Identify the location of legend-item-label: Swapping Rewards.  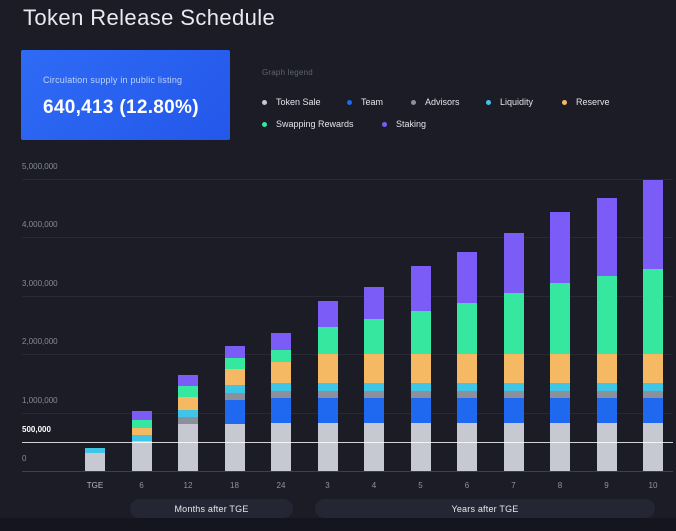
(315, 124).